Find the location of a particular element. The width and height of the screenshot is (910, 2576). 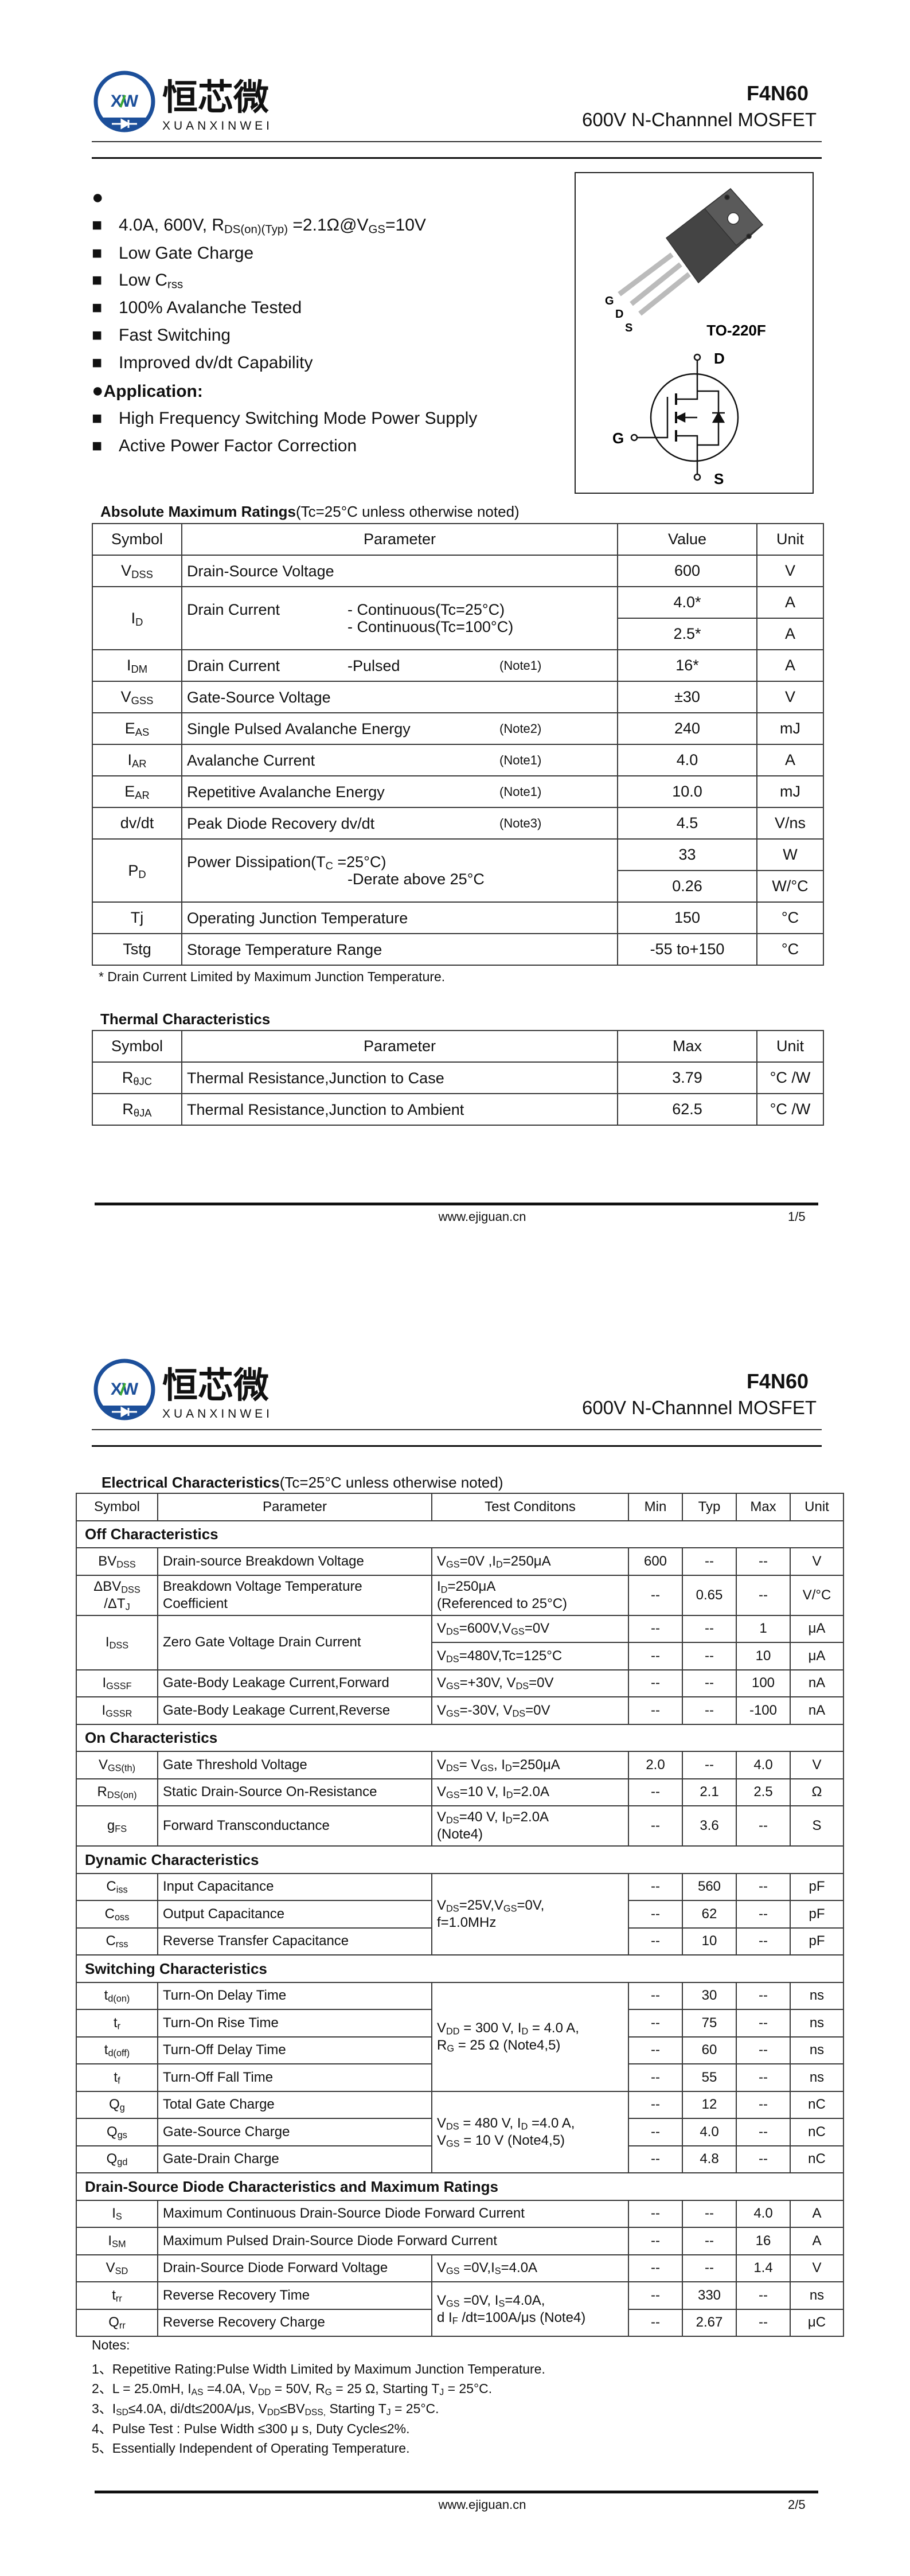

text-run: =4.0A is located at coordinates (519, 2268).